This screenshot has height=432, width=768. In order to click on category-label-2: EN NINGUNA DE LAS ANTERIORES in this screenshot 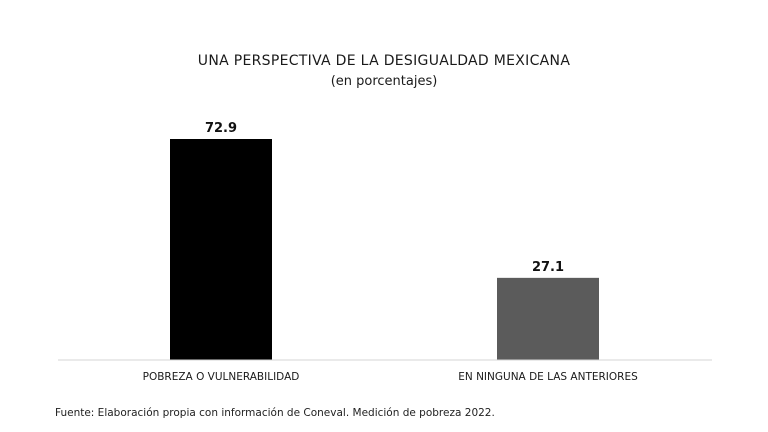, I will do `click(548, 377)`.